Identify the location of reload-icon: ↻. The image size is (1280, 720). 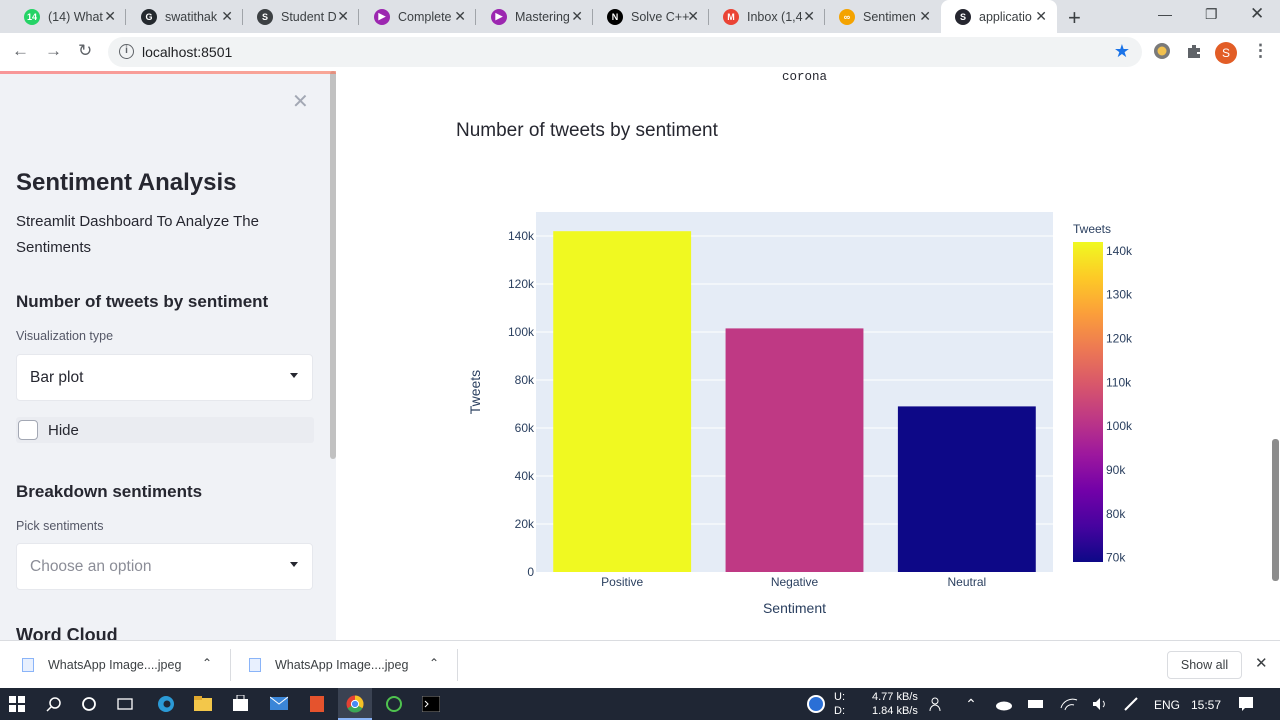
(85, 50).